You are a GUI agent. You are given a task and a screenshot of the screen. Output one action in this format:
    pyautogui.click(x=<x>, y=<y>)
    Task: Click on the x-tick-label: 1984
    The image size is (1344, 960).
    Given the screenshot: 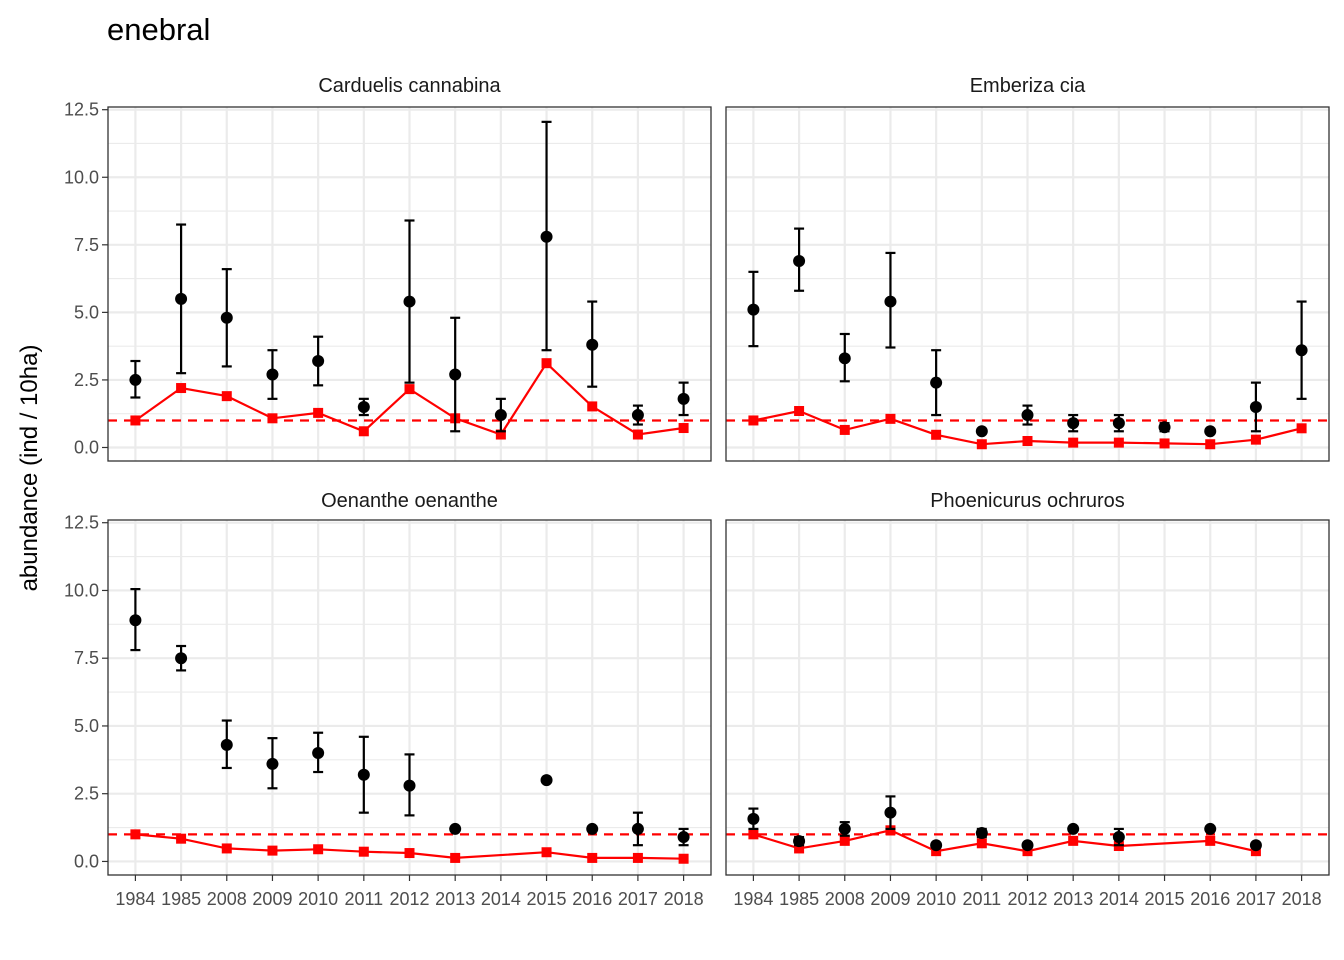 What is the action you would take?
    pyautogui.click(x=135, y=899)
    